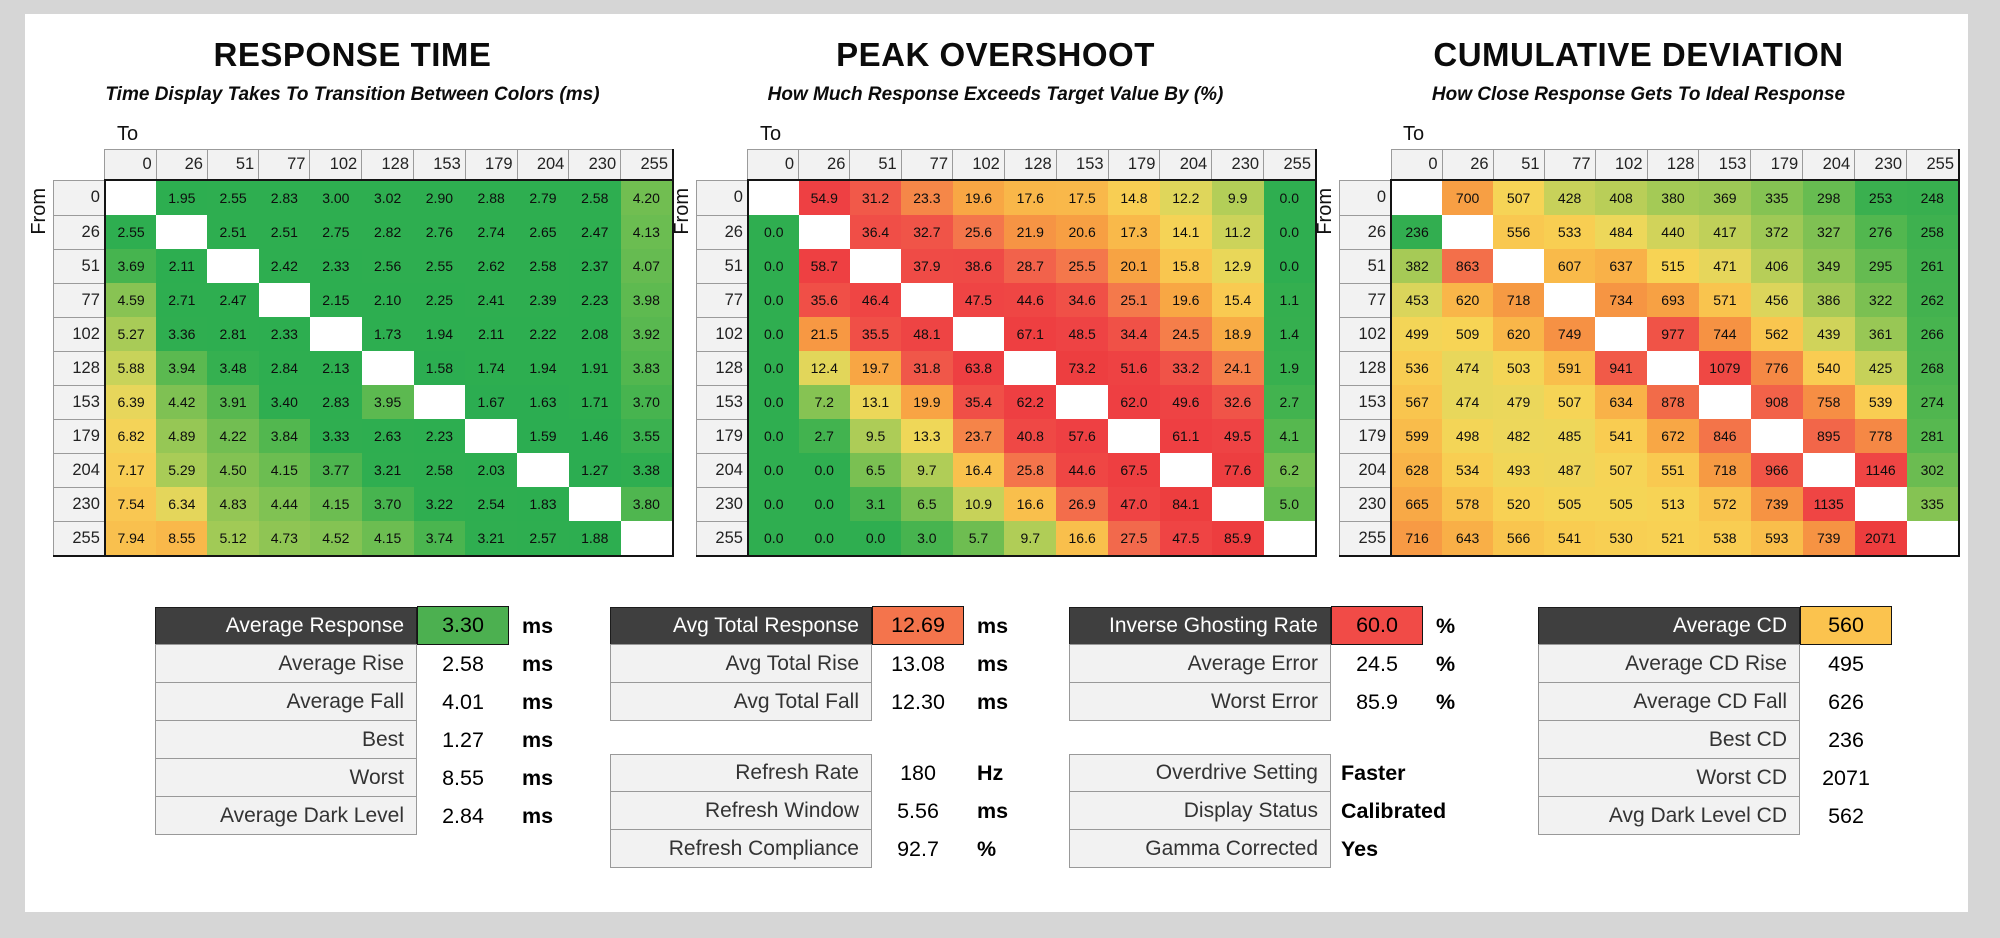  Describe the element at coordinates (1082, 368) in the screenshot. I see `heatmap-cell: 73.2` at that location.